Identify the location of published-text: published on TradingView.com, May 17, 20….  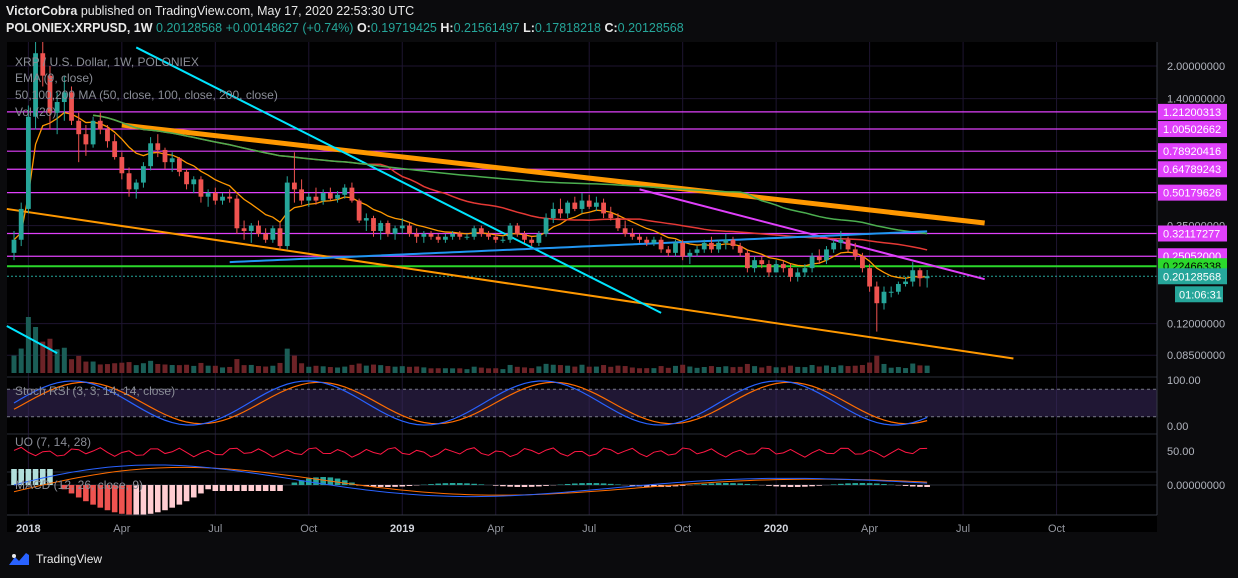
(247, 11).